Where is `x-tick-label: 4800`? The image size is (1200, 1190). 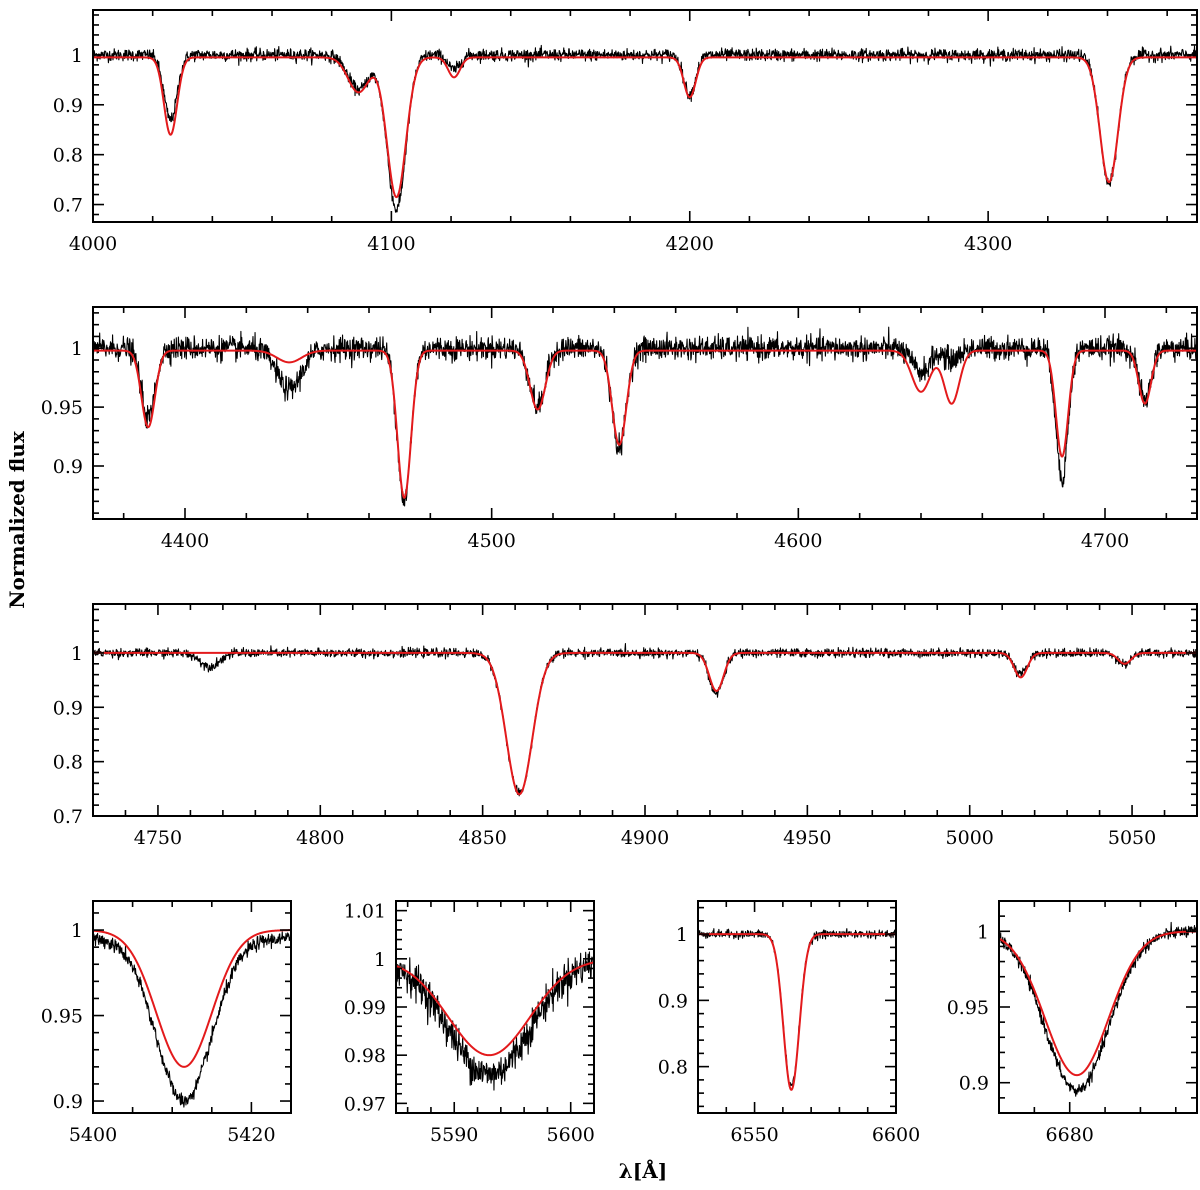 x-tick-label: 4800 is located at coordinates (320, 838).